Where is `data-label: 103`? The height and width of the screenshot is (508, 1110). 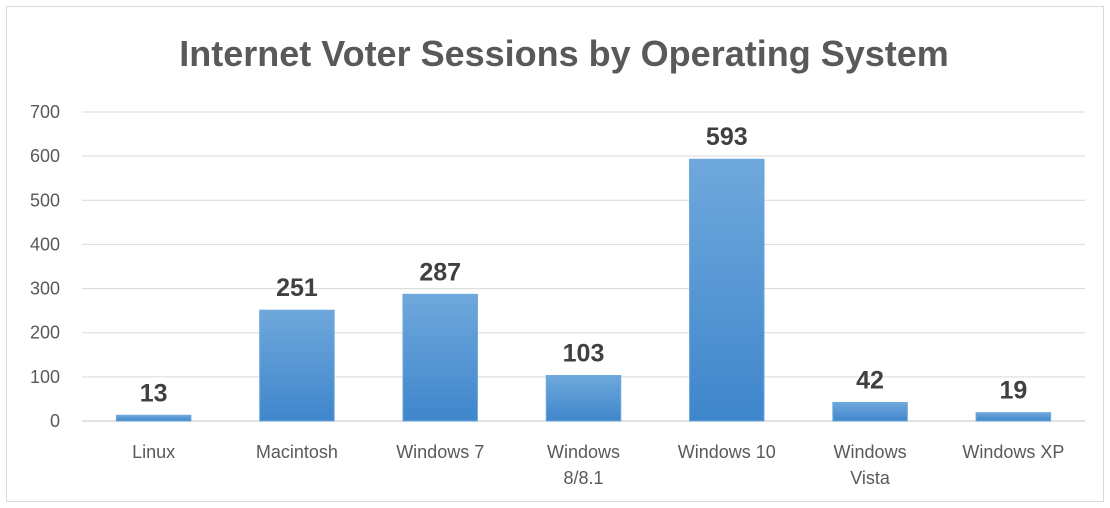 data-label: 103 is located at coordinates (584, 354).